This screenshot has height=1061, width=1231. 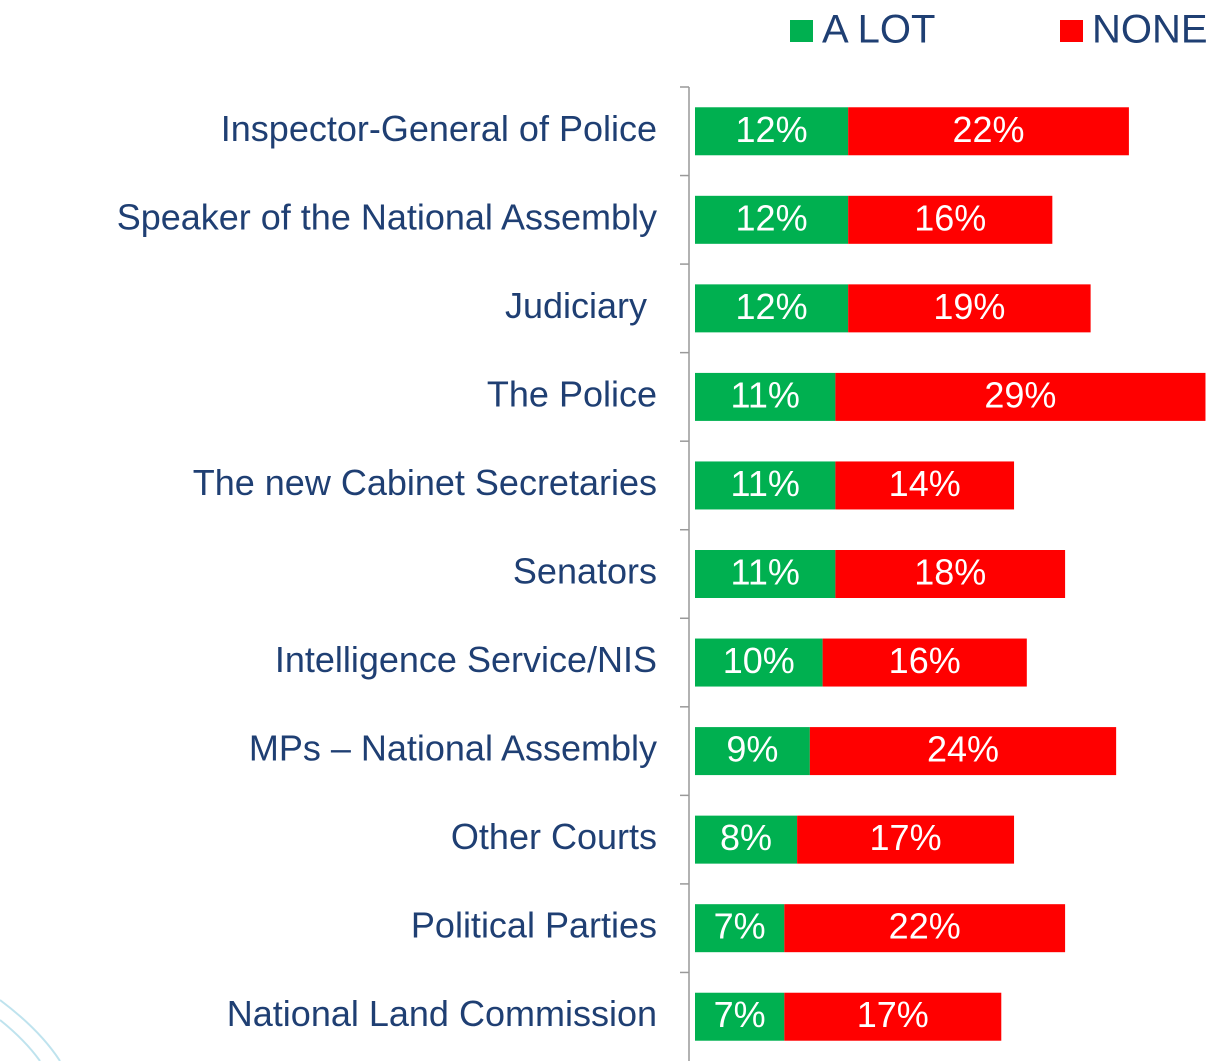 I want to click on value-label: 24%, so click(x=963, y=749).